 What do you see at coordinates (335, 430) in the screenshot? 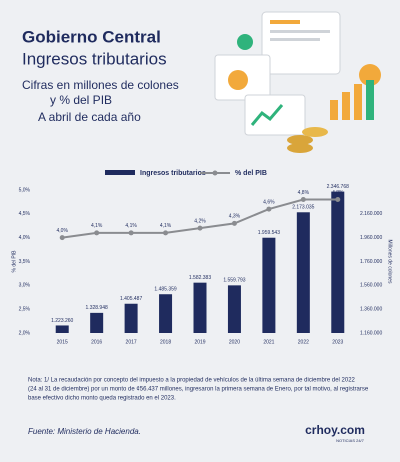
I see `logo: crhoy.com` at bounding box center [335, 430].